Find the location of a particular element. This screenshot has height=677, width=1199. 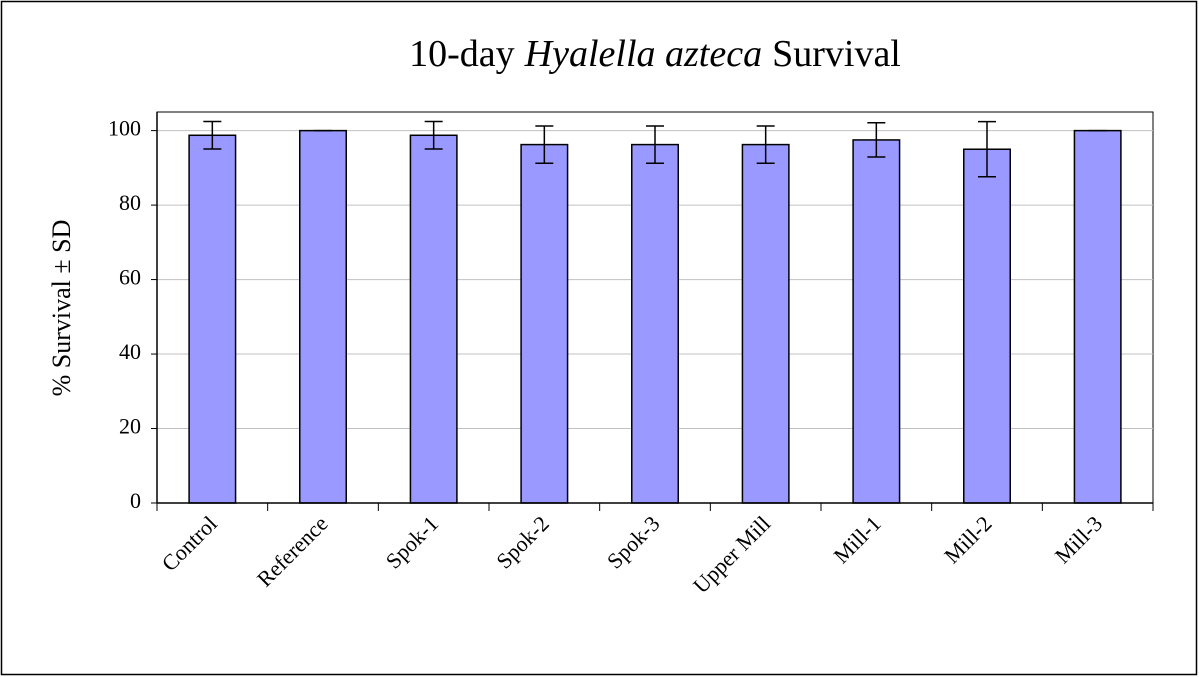

y-tick-label: 80 is located at coordinates (130, 202).